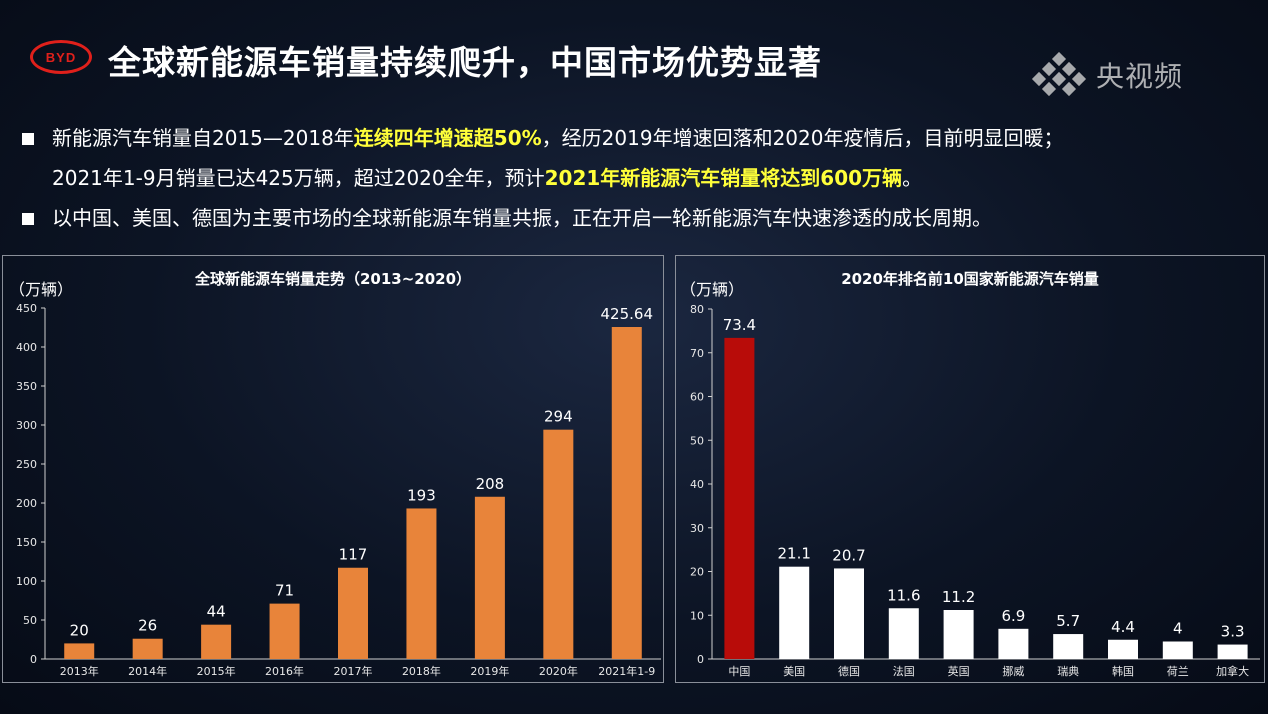  I want to click on watermark-grid-icon, so click(1059, 74).